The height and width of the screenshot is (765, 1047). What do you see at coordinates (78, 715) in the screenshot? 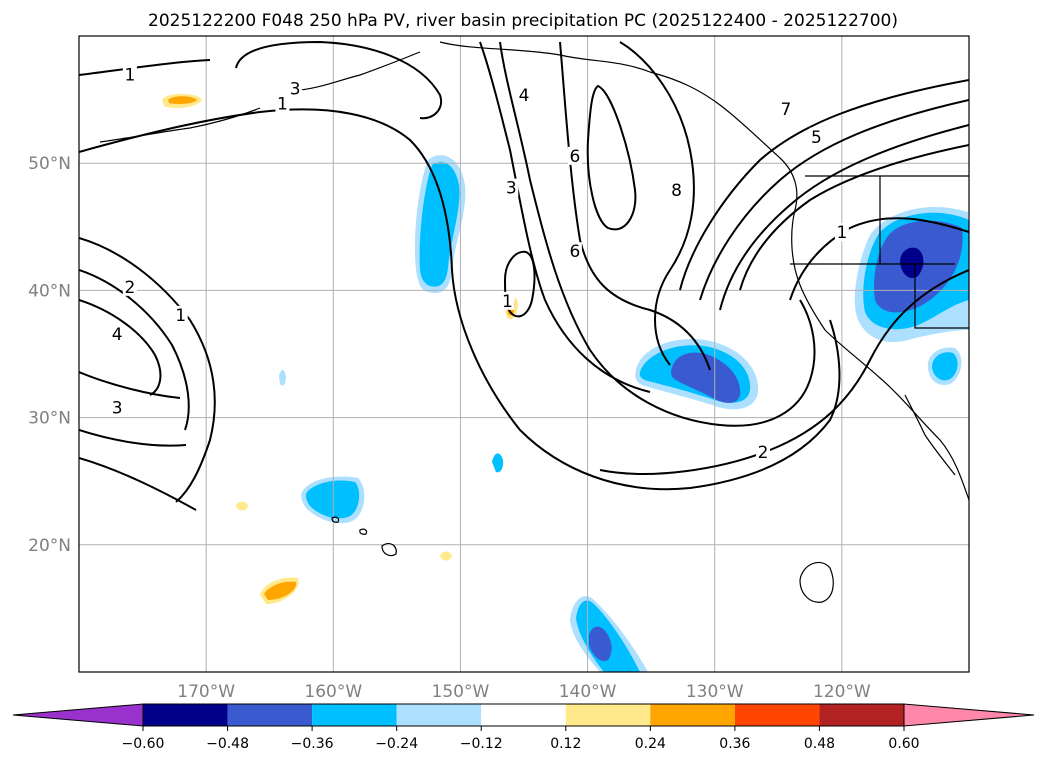
I see `colorbar-extend-low` at bounding box center [78, 715].